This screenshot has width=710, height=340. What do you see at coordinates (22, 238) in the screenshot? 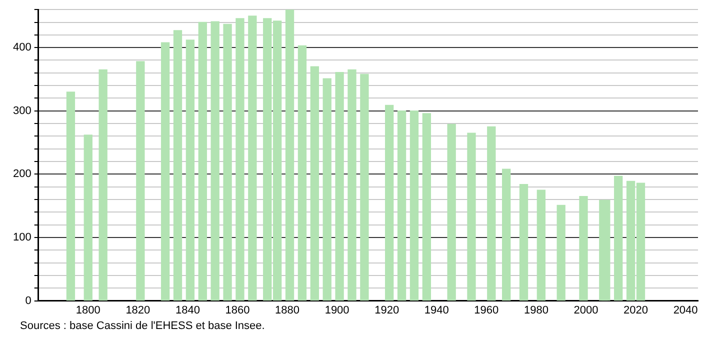
I see `y-tick-label: 100` at bounding box center [22, 238].